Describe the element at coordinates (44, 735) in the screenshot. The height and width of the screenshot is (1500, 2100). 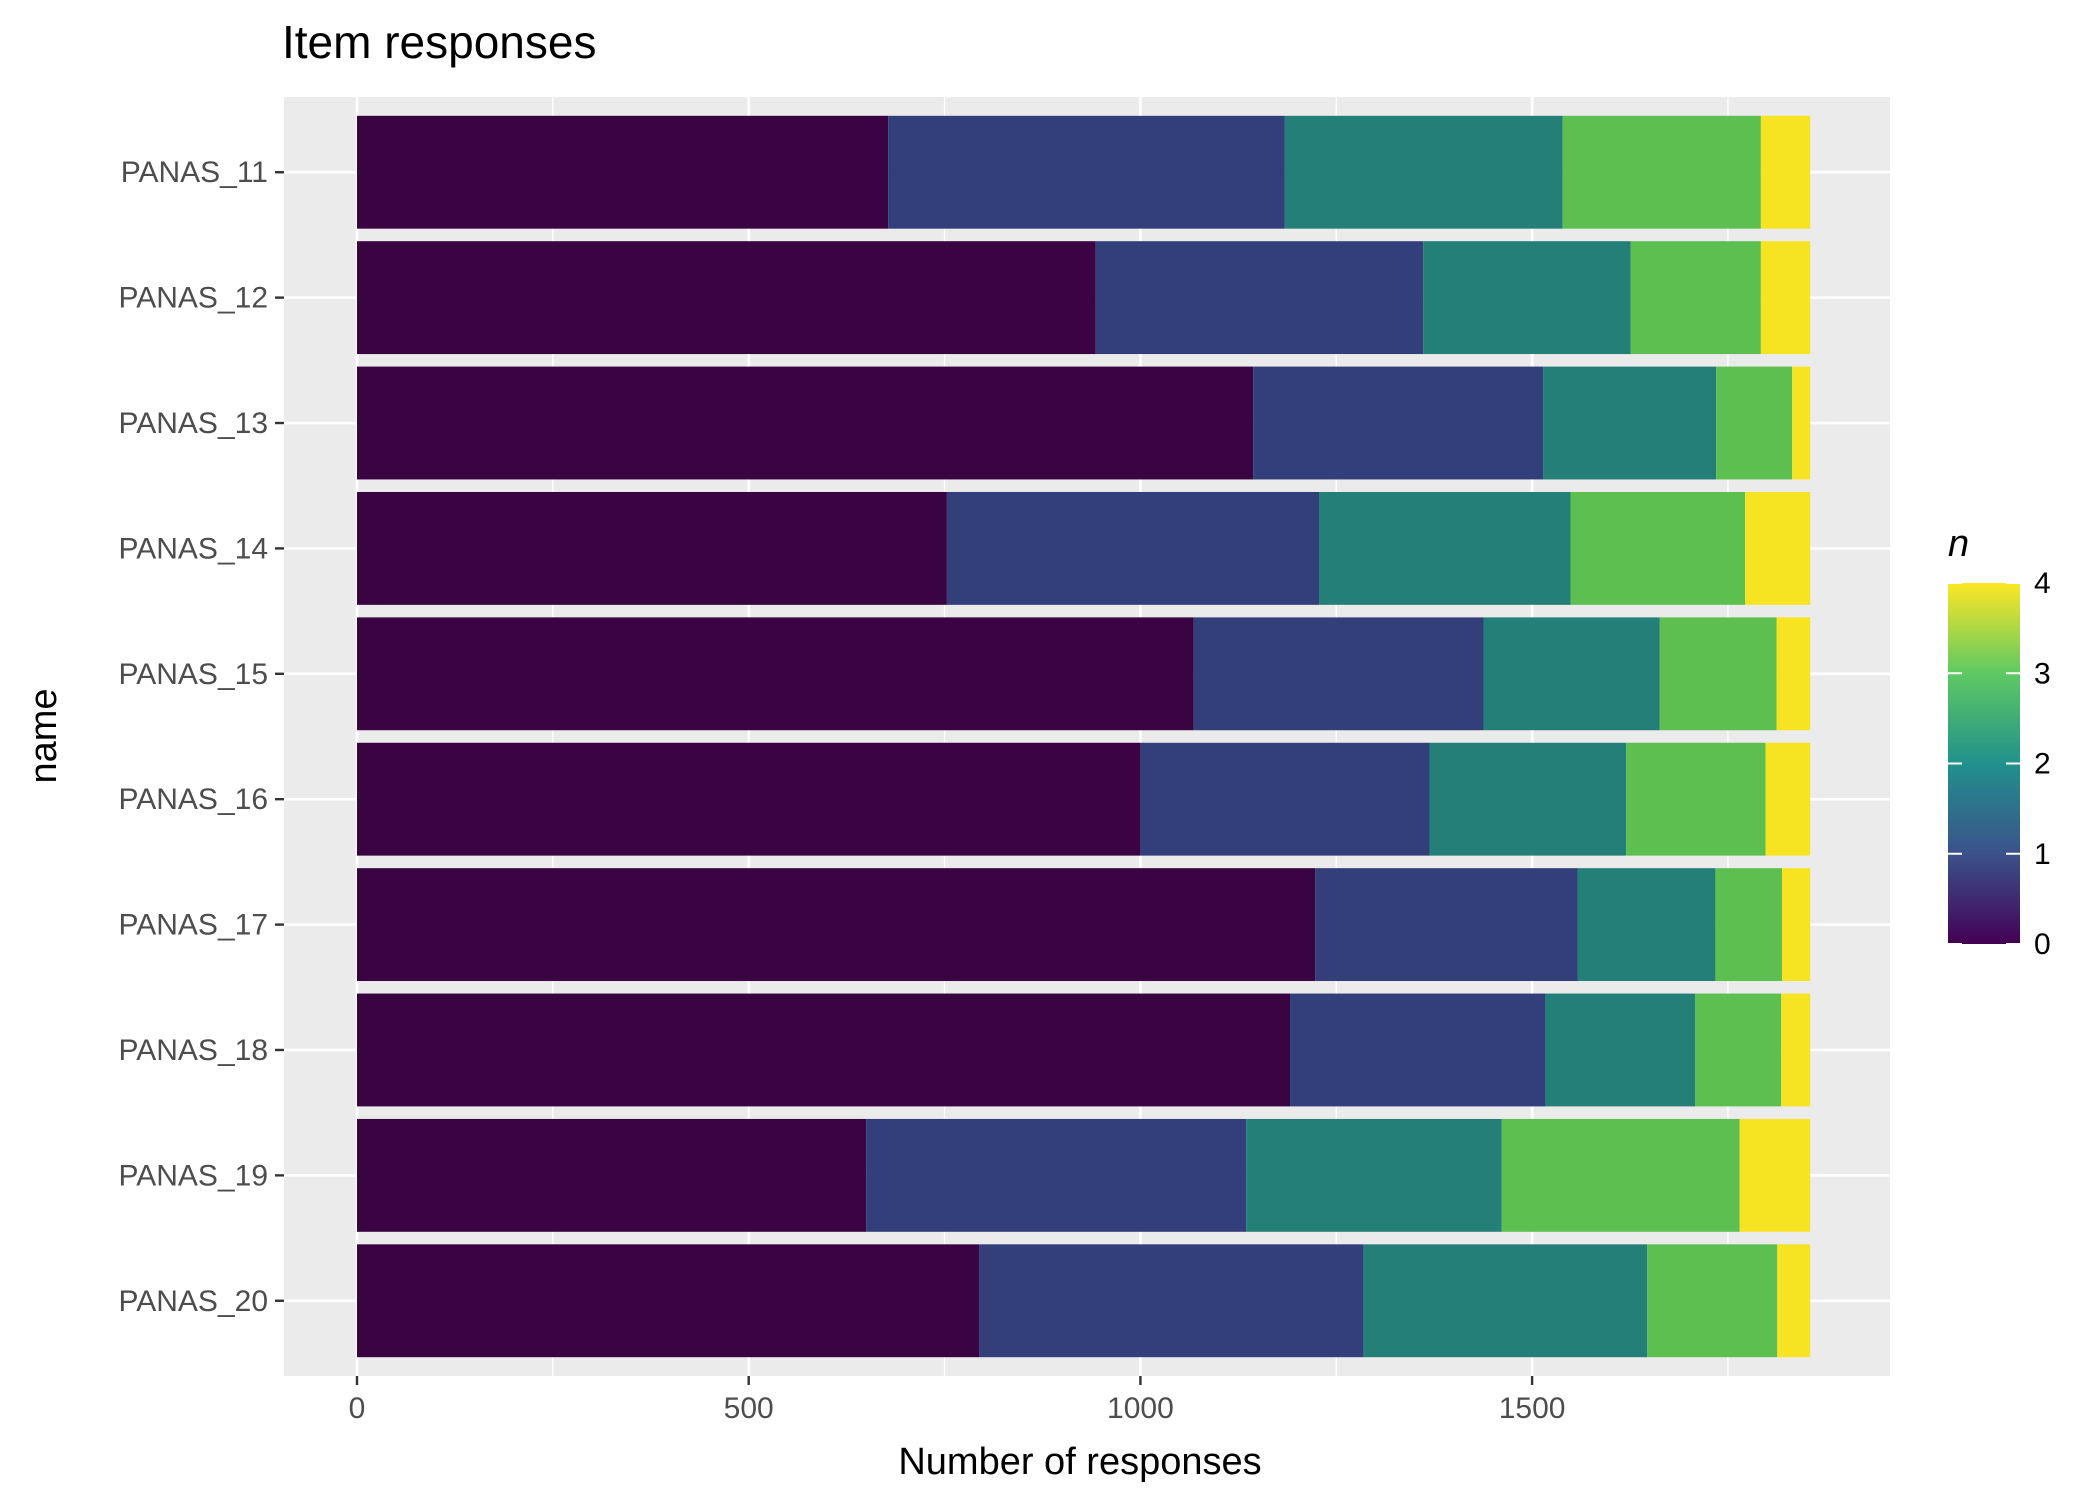
I see `y-axis-title: name` at that location.